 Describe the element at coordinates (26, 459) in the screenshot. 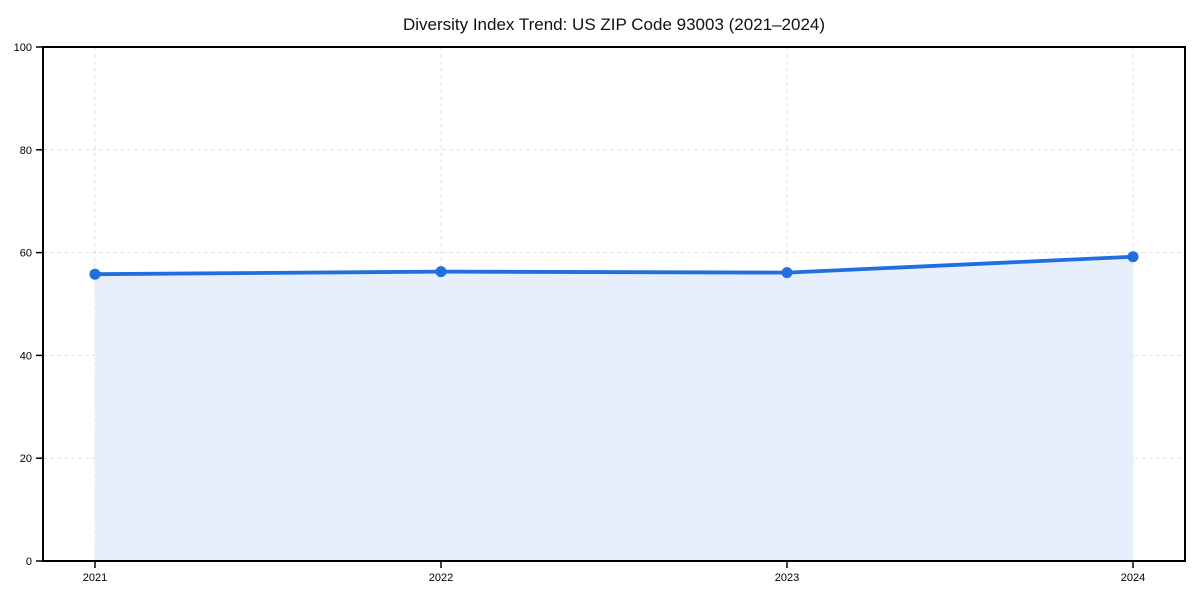

I see `y-tick-label: 20` at that location.